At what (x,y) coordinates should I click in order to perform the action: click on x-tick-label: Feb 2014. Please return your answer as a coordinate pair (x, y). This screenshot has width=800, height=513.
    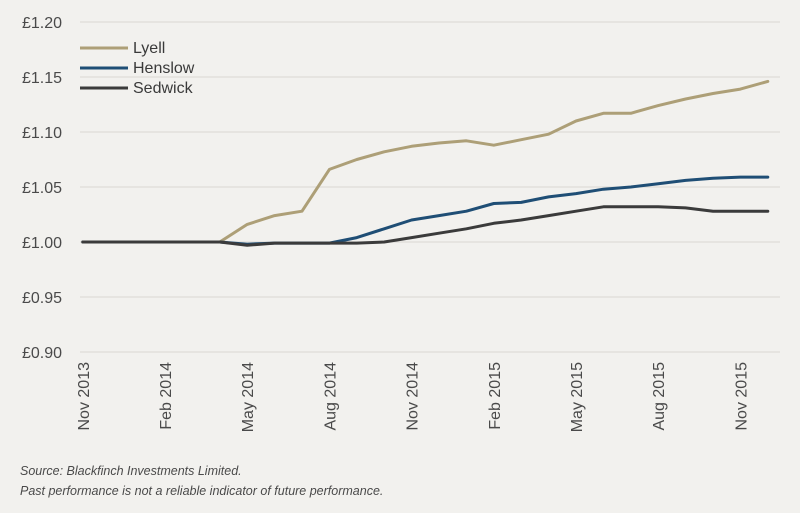
    Looking at the image, I should click on (166, 396).